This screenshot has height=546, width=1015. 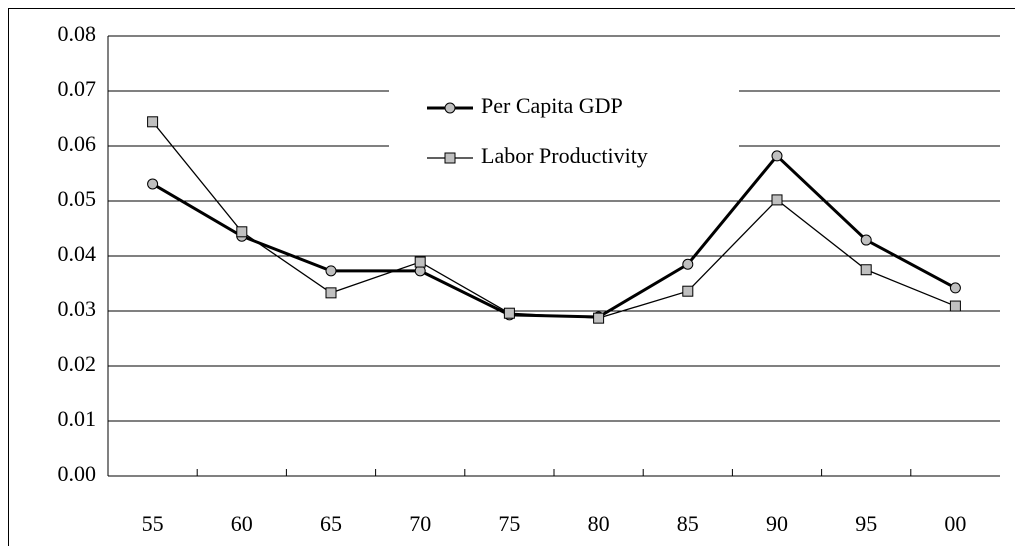 What do you see at coordinates (242, 523) in the screenshot?
I see `x-tick-label: 60` at bounding box center [242, 523].